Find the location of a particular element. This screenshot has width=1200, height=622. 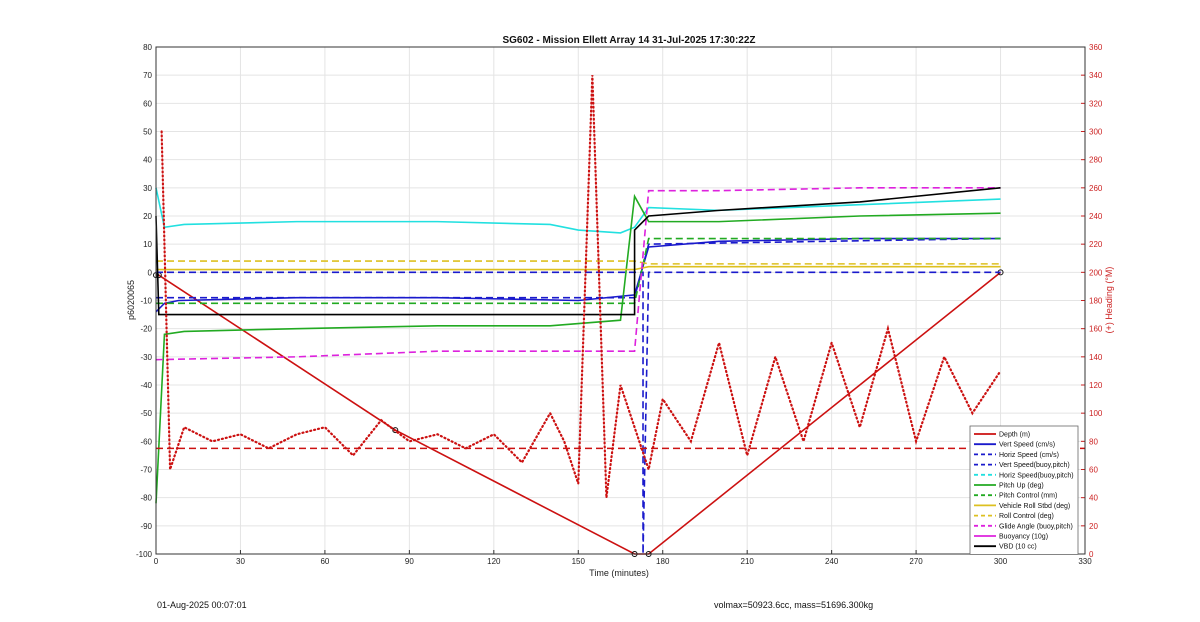

x-tick-label: 90 is located at coordinates (409, 561).